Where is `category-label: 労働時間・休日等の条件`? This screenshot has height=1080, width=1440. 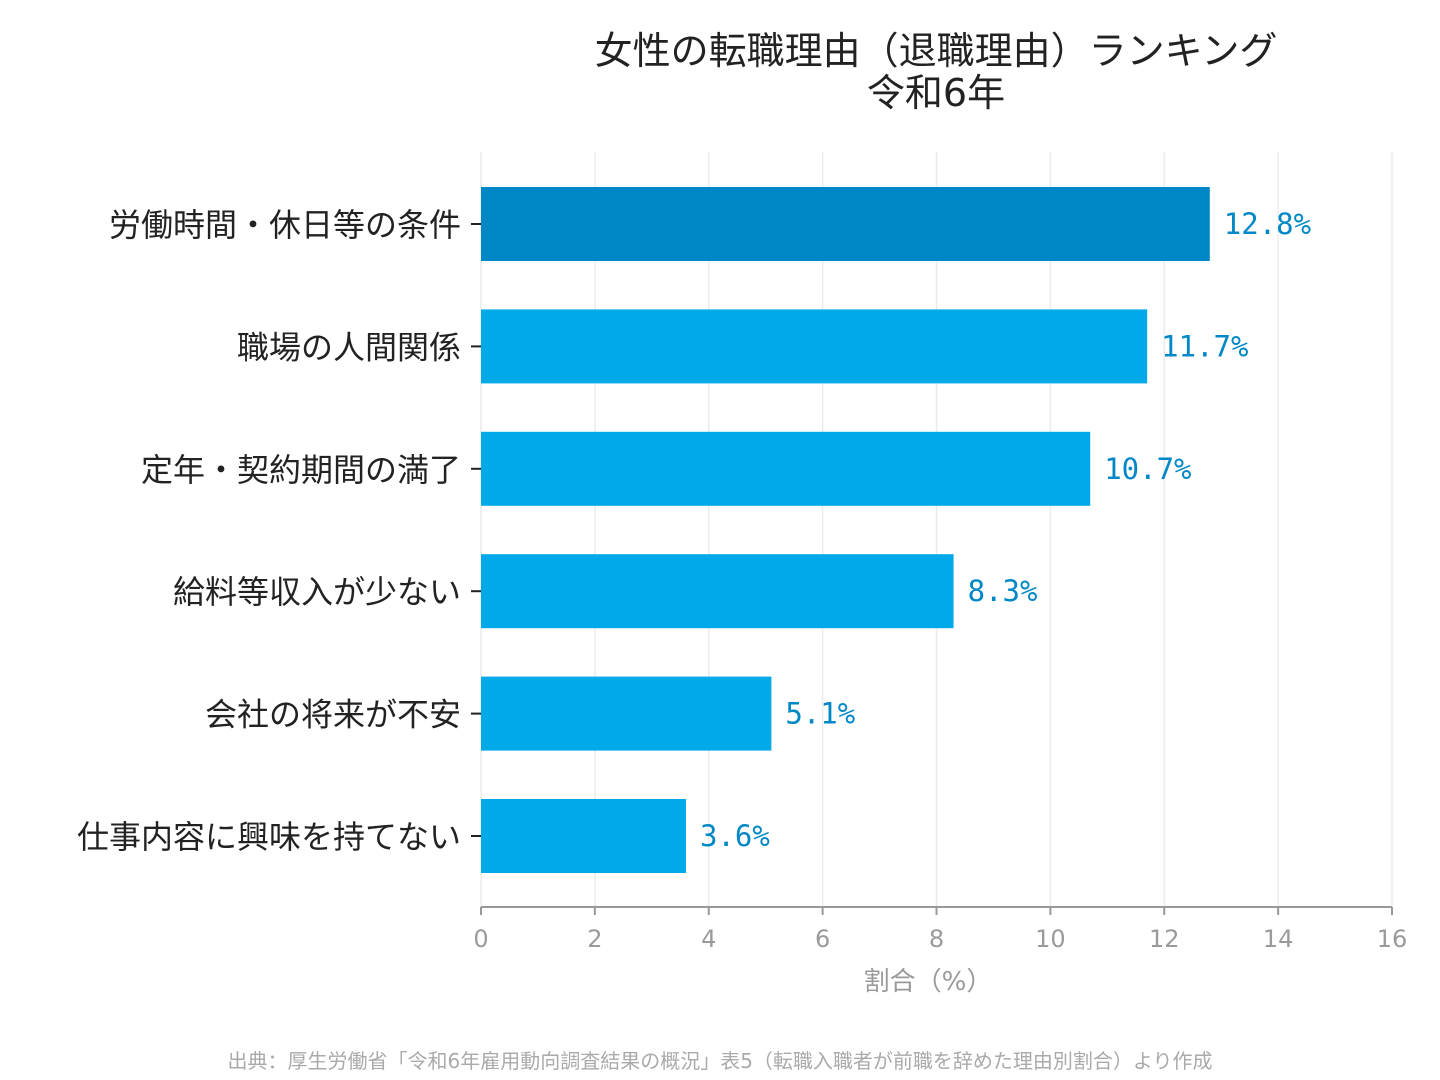 category-label: 労働時間・休日等の条件 is located at coordinates (285, 225).